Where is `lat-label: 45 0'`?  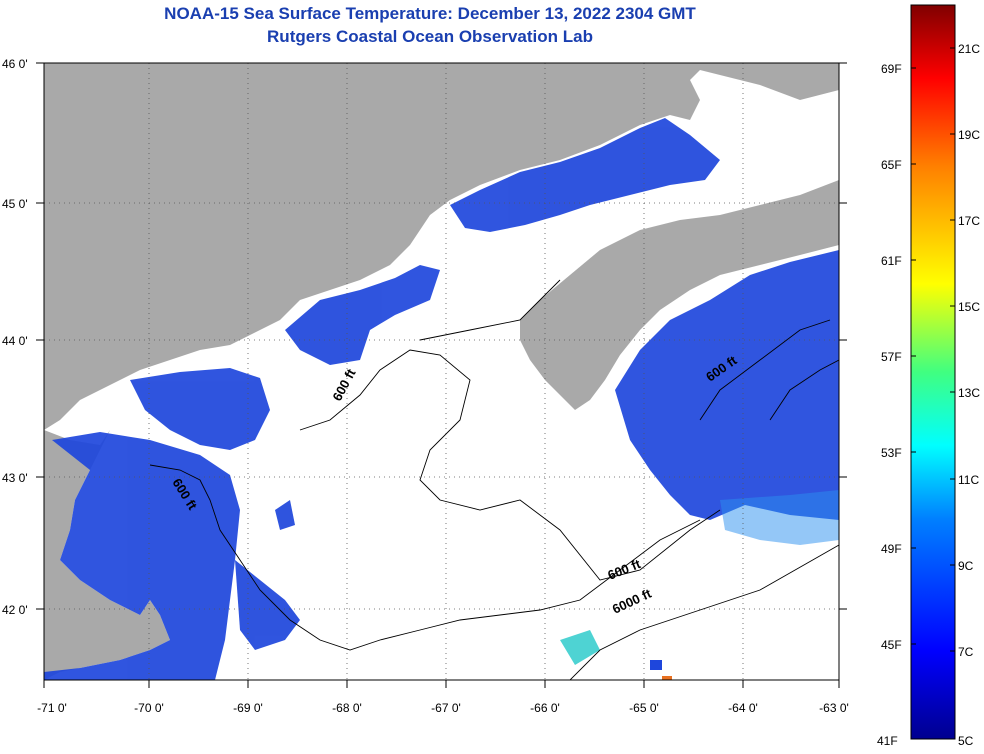
lat-label: 45 0' is located at coordinates (15, 204).